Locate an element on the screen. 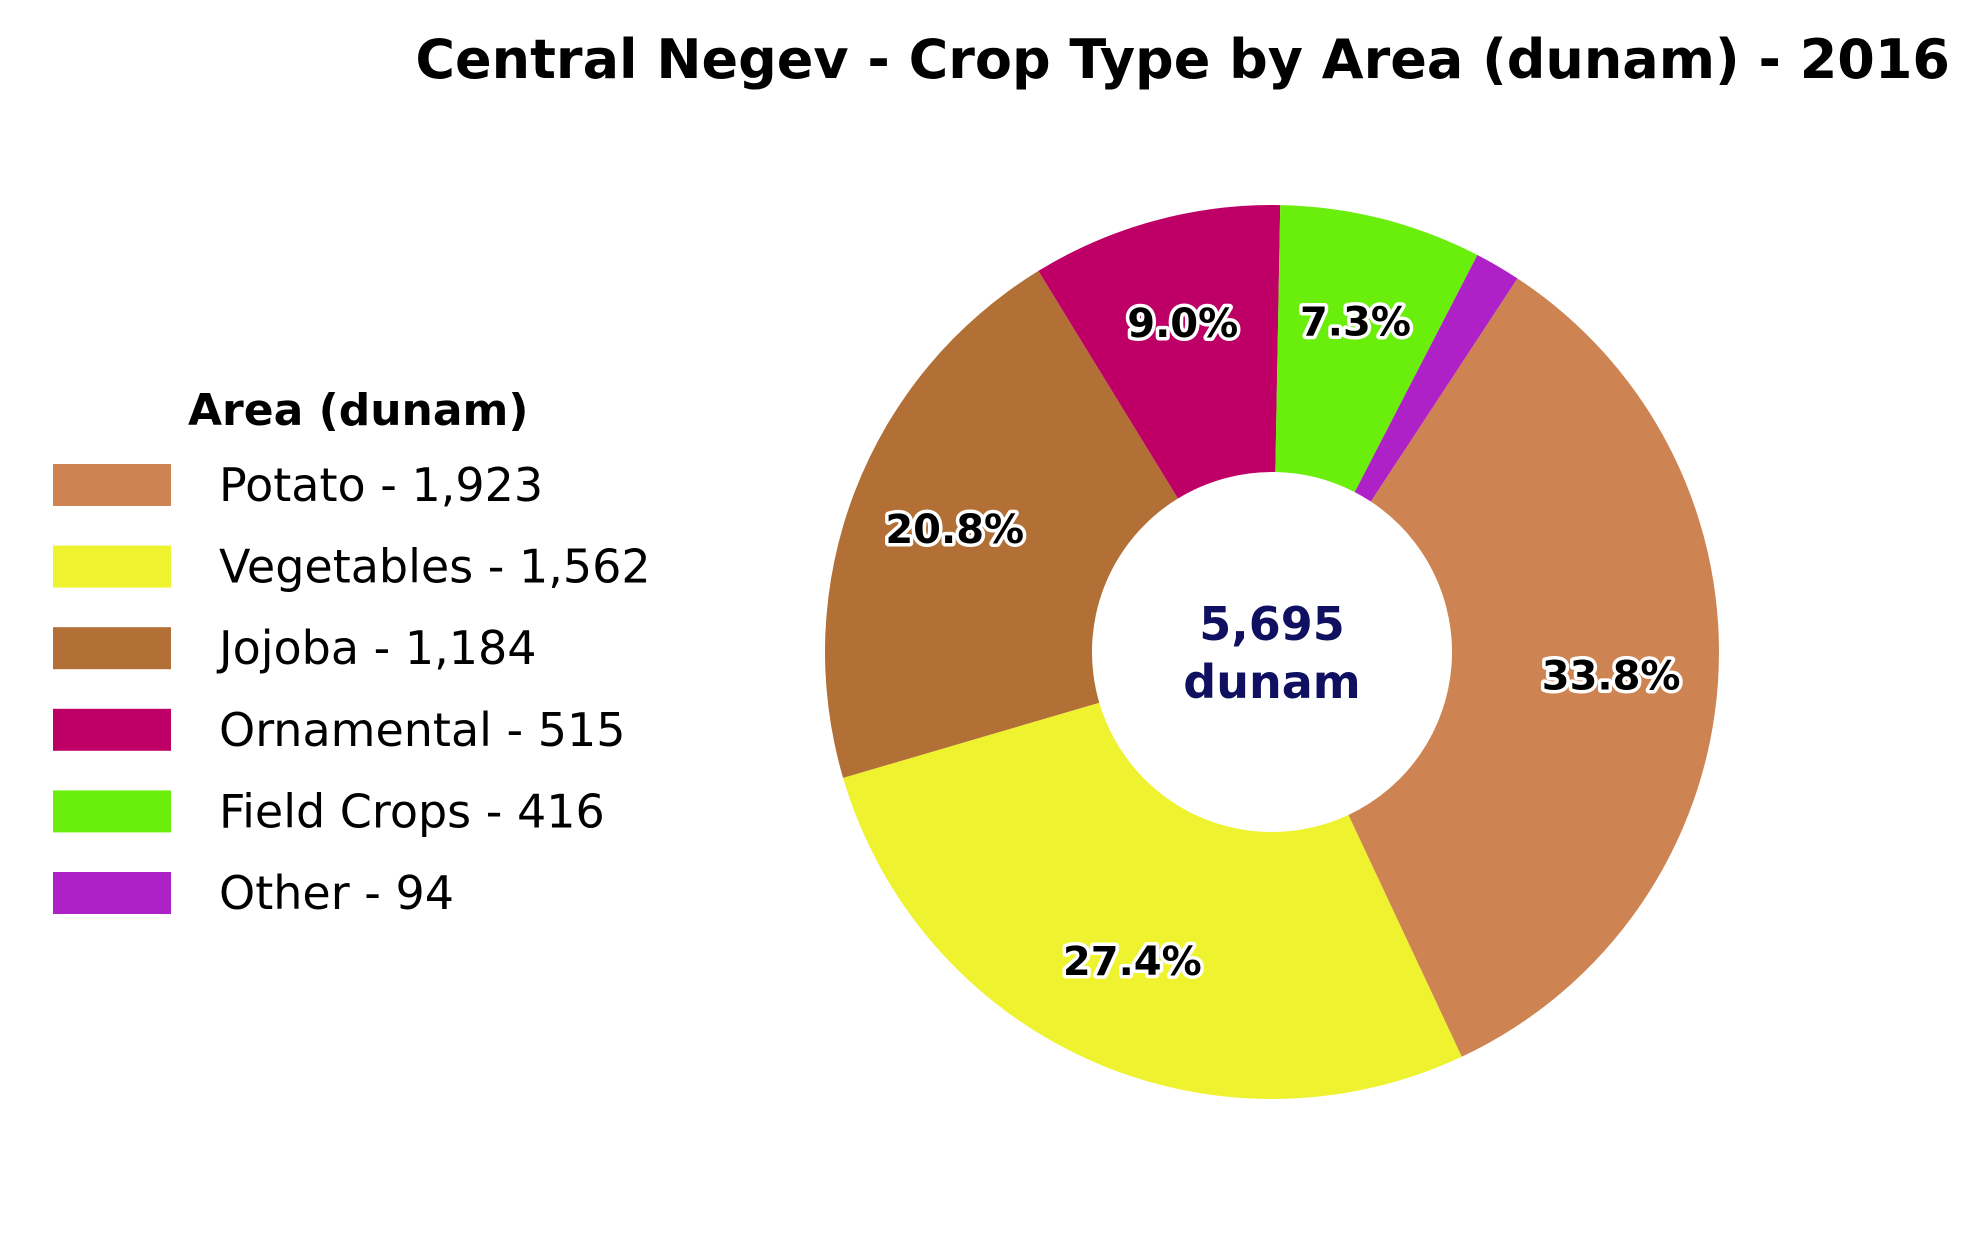  percent-label-jojoba: 20.8% is located at coordinates (954, 530).